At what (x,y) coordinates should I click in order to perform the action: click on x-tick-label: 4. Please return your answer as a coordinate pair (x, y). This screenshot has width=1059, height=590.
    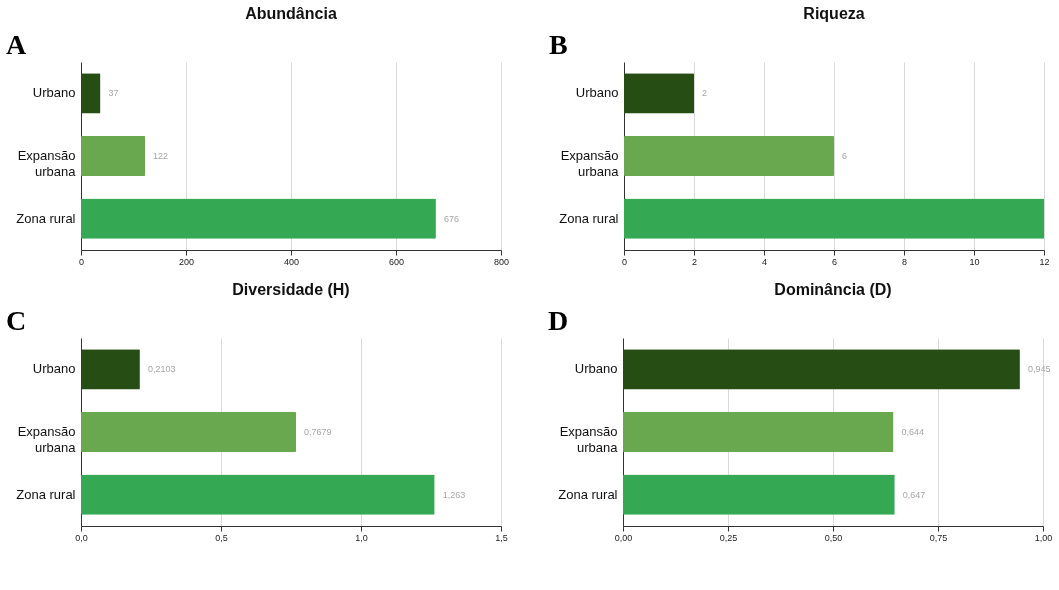
    Looking at the image, I should click on (764, 261).